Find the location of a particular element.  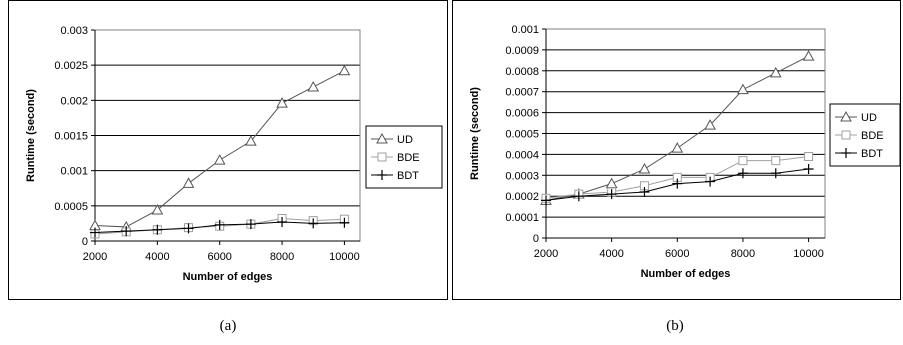

chart-b-legend-label-ud: UD is located at coordinates (869, 118).